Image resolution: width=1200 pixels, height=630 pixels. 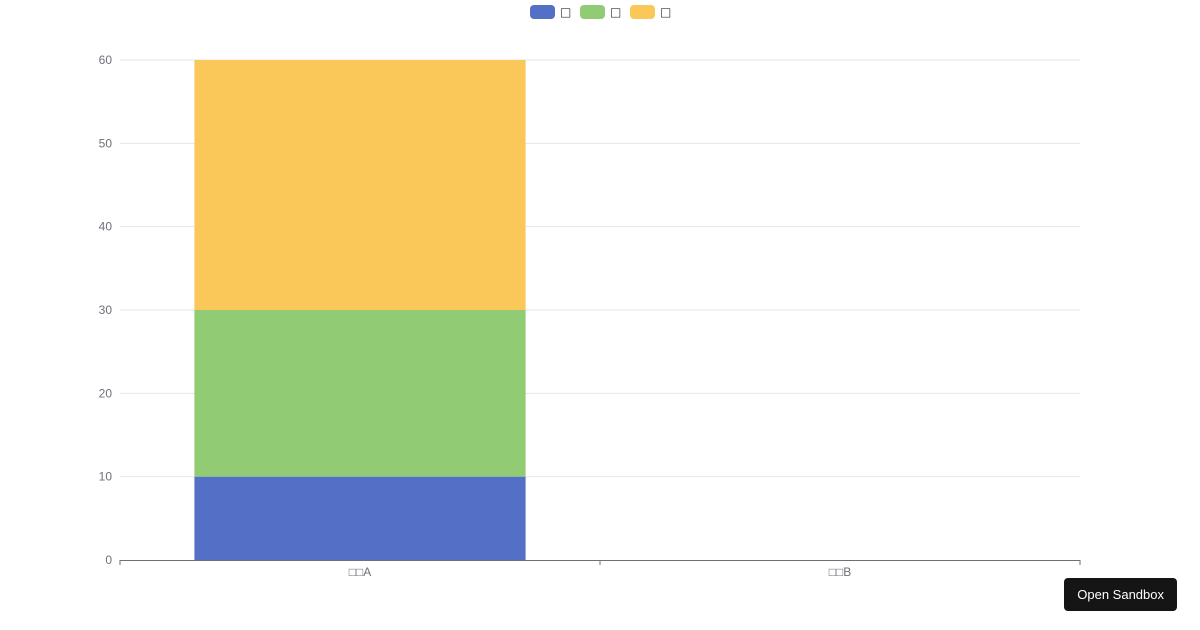 I want to click on y-tick-label: 20, so click(x=106, y=393).